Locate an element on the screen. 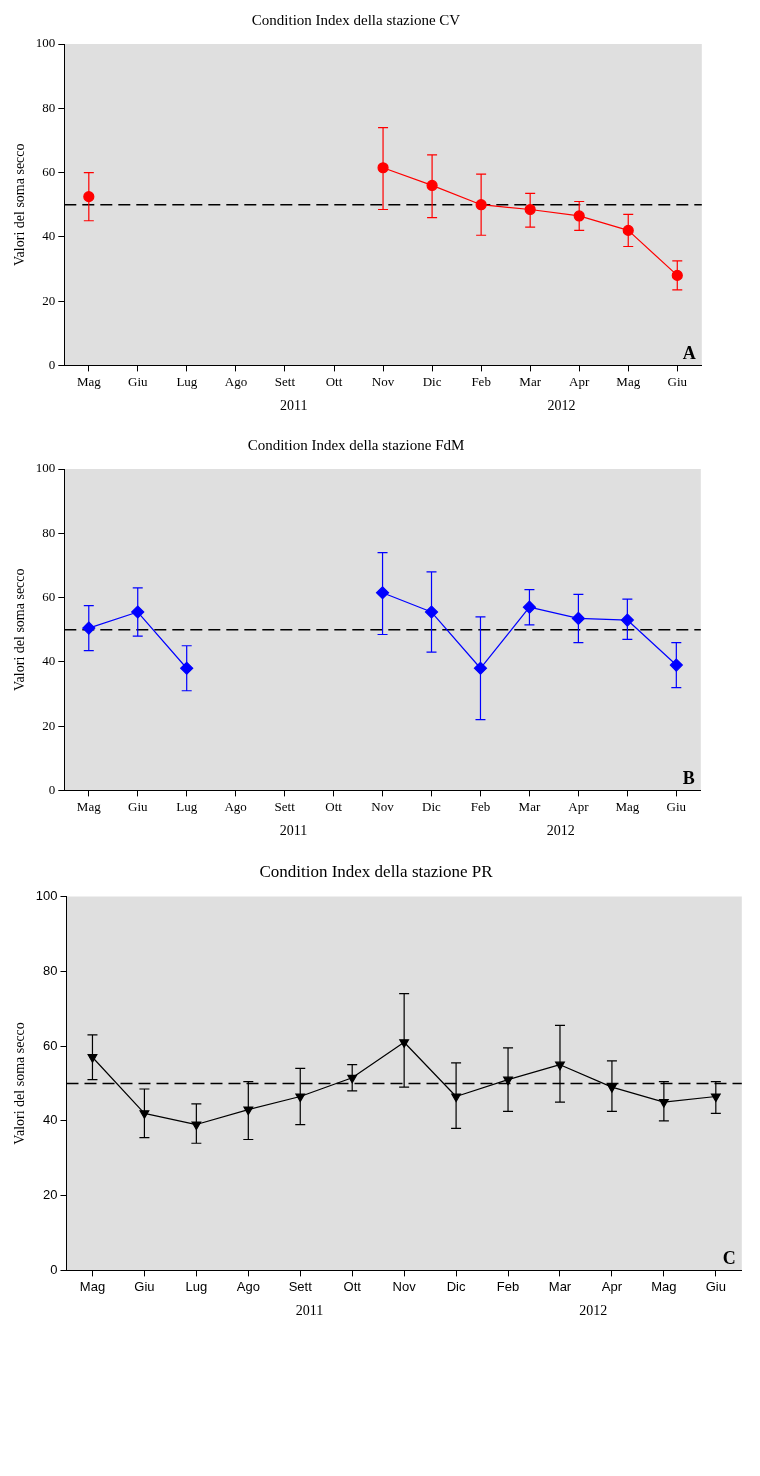 The width and height of the screenshot is (760, 1476). annotation: A is located at coordinates (689, 353).